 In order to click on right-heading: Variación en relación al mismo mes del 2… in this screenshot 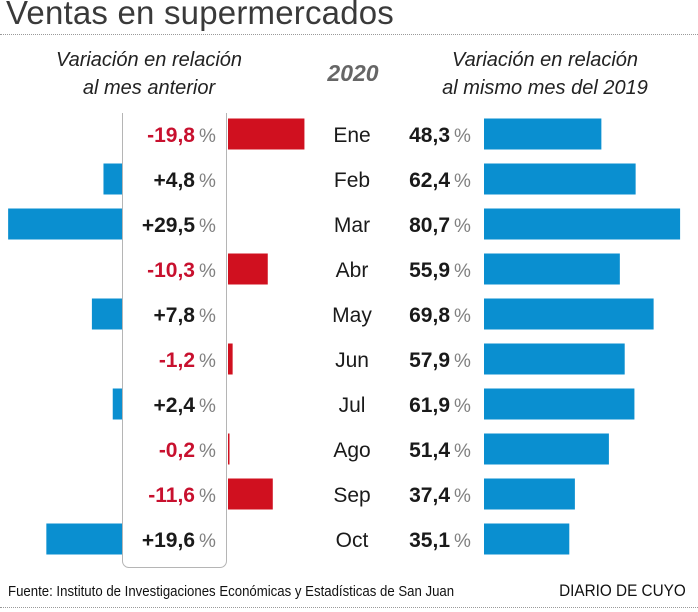, I will do `click(545, 74)`.